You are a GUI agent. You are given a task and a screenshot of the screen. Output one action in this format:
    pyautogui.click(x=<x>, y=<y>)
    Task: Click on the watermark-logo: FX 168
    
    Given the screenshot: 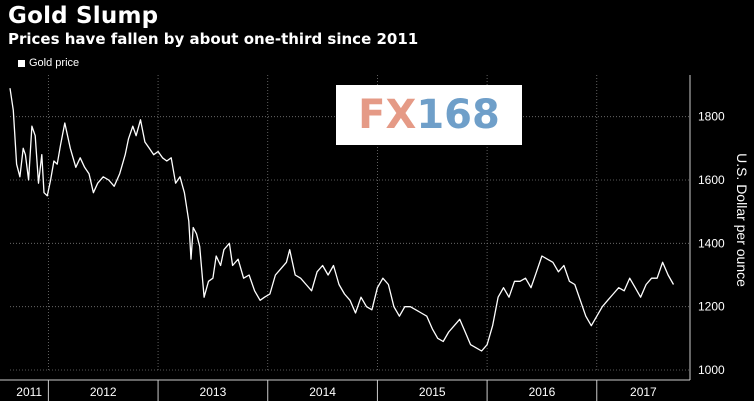 What is the action you would take?
    pyautogui.click(x=429, y=115)
    